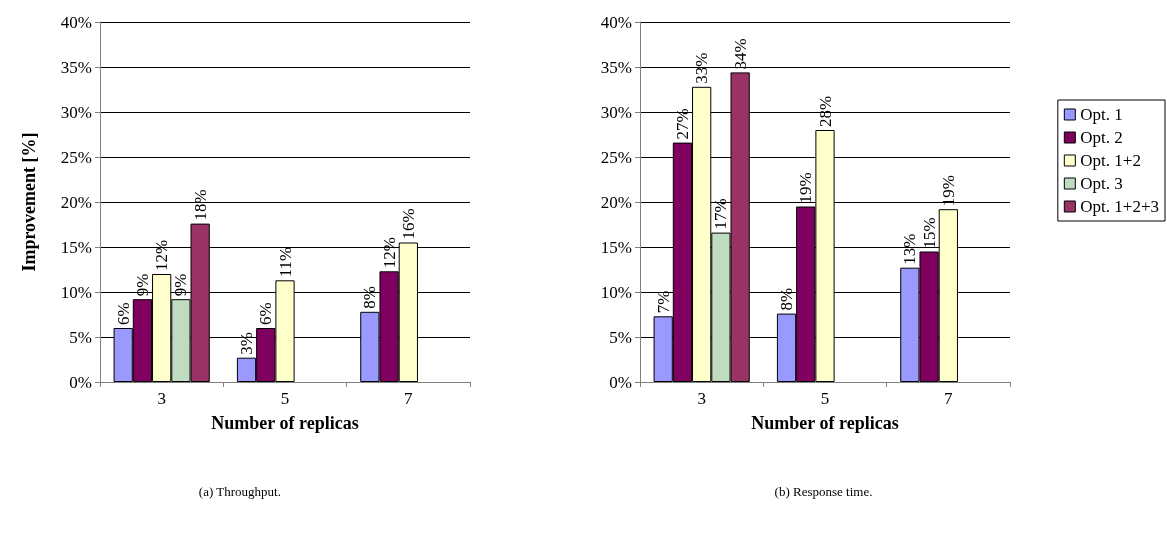  Describe the element at coordinates (29, 202) in the screenshot. I see `y-axis-title: Improvement [%]` at that location.